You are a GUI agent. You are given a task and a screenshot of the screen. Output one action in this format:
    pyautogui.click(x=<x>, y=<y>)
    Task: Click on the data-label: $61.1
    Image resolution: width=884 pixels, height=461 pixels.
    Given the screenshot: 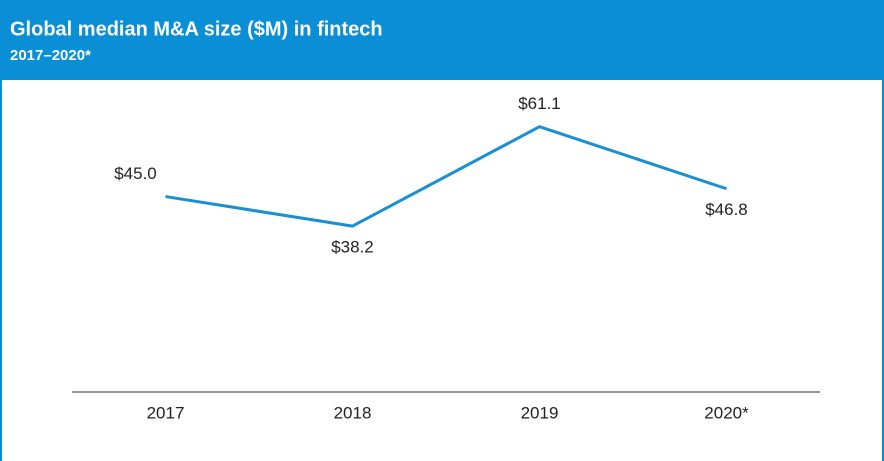 What is the action you would take?
    pyautogui.click(x=539, y=103)
    